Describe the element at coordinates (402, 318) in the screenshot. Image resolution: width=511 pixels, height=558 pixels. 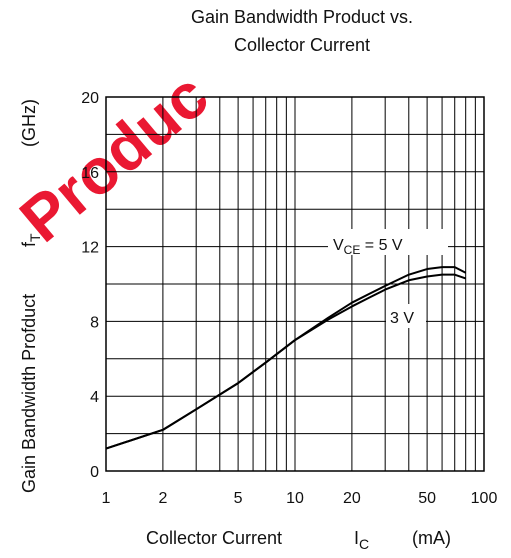
I see `annotation-3v-text: 3 V` at that location.